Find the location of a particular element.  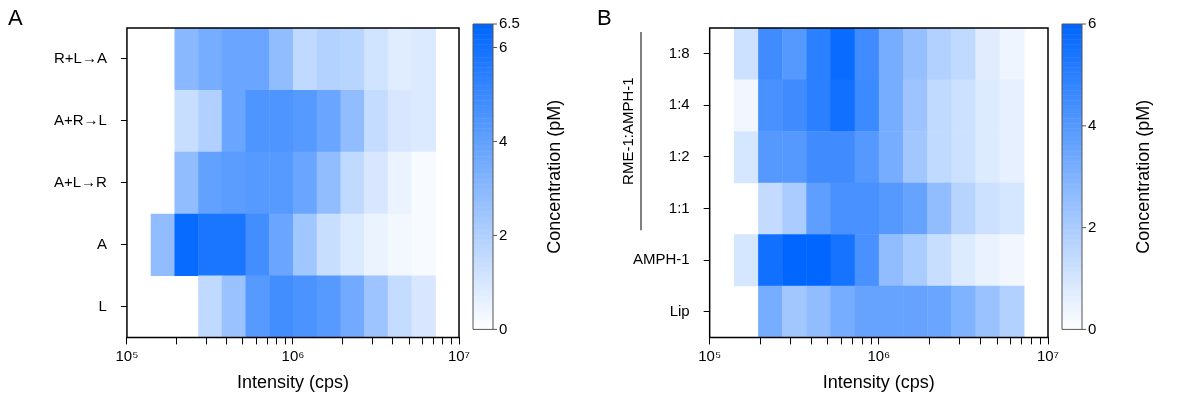

y-tick-label: 1:1 is located at coordinates (679, 207).